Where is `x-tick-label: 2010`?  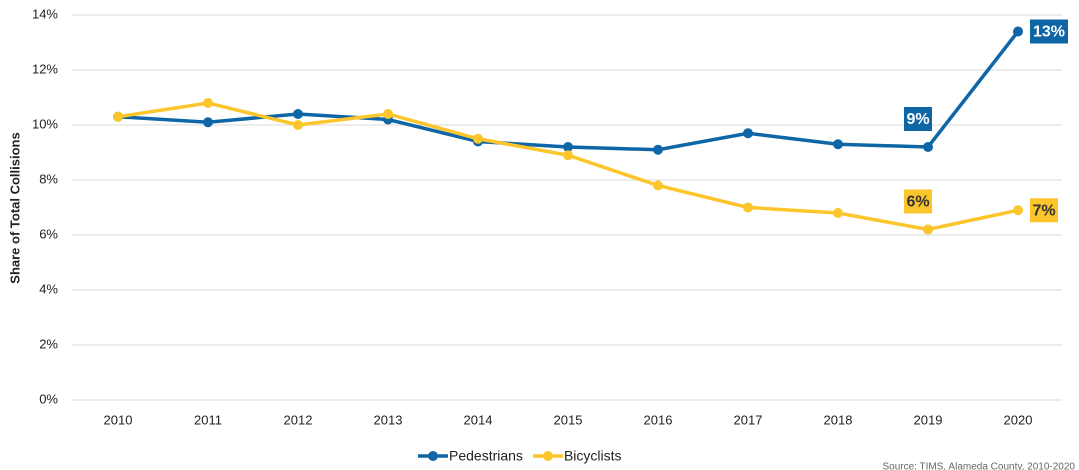
x-tick-label: 2010 is located at coordinates (118, 419).